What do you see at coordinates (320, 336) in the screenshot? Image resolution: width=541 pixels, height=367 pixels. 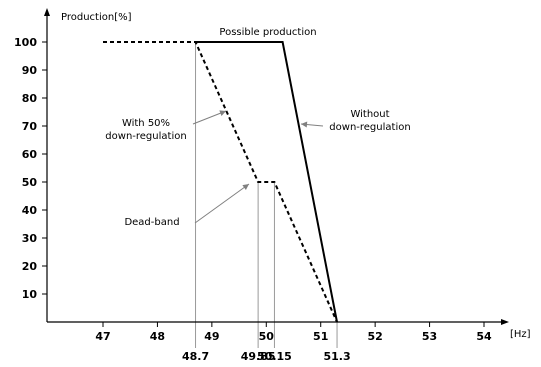 I see `x-tick-label: 51` at bounding box center [320, 336].